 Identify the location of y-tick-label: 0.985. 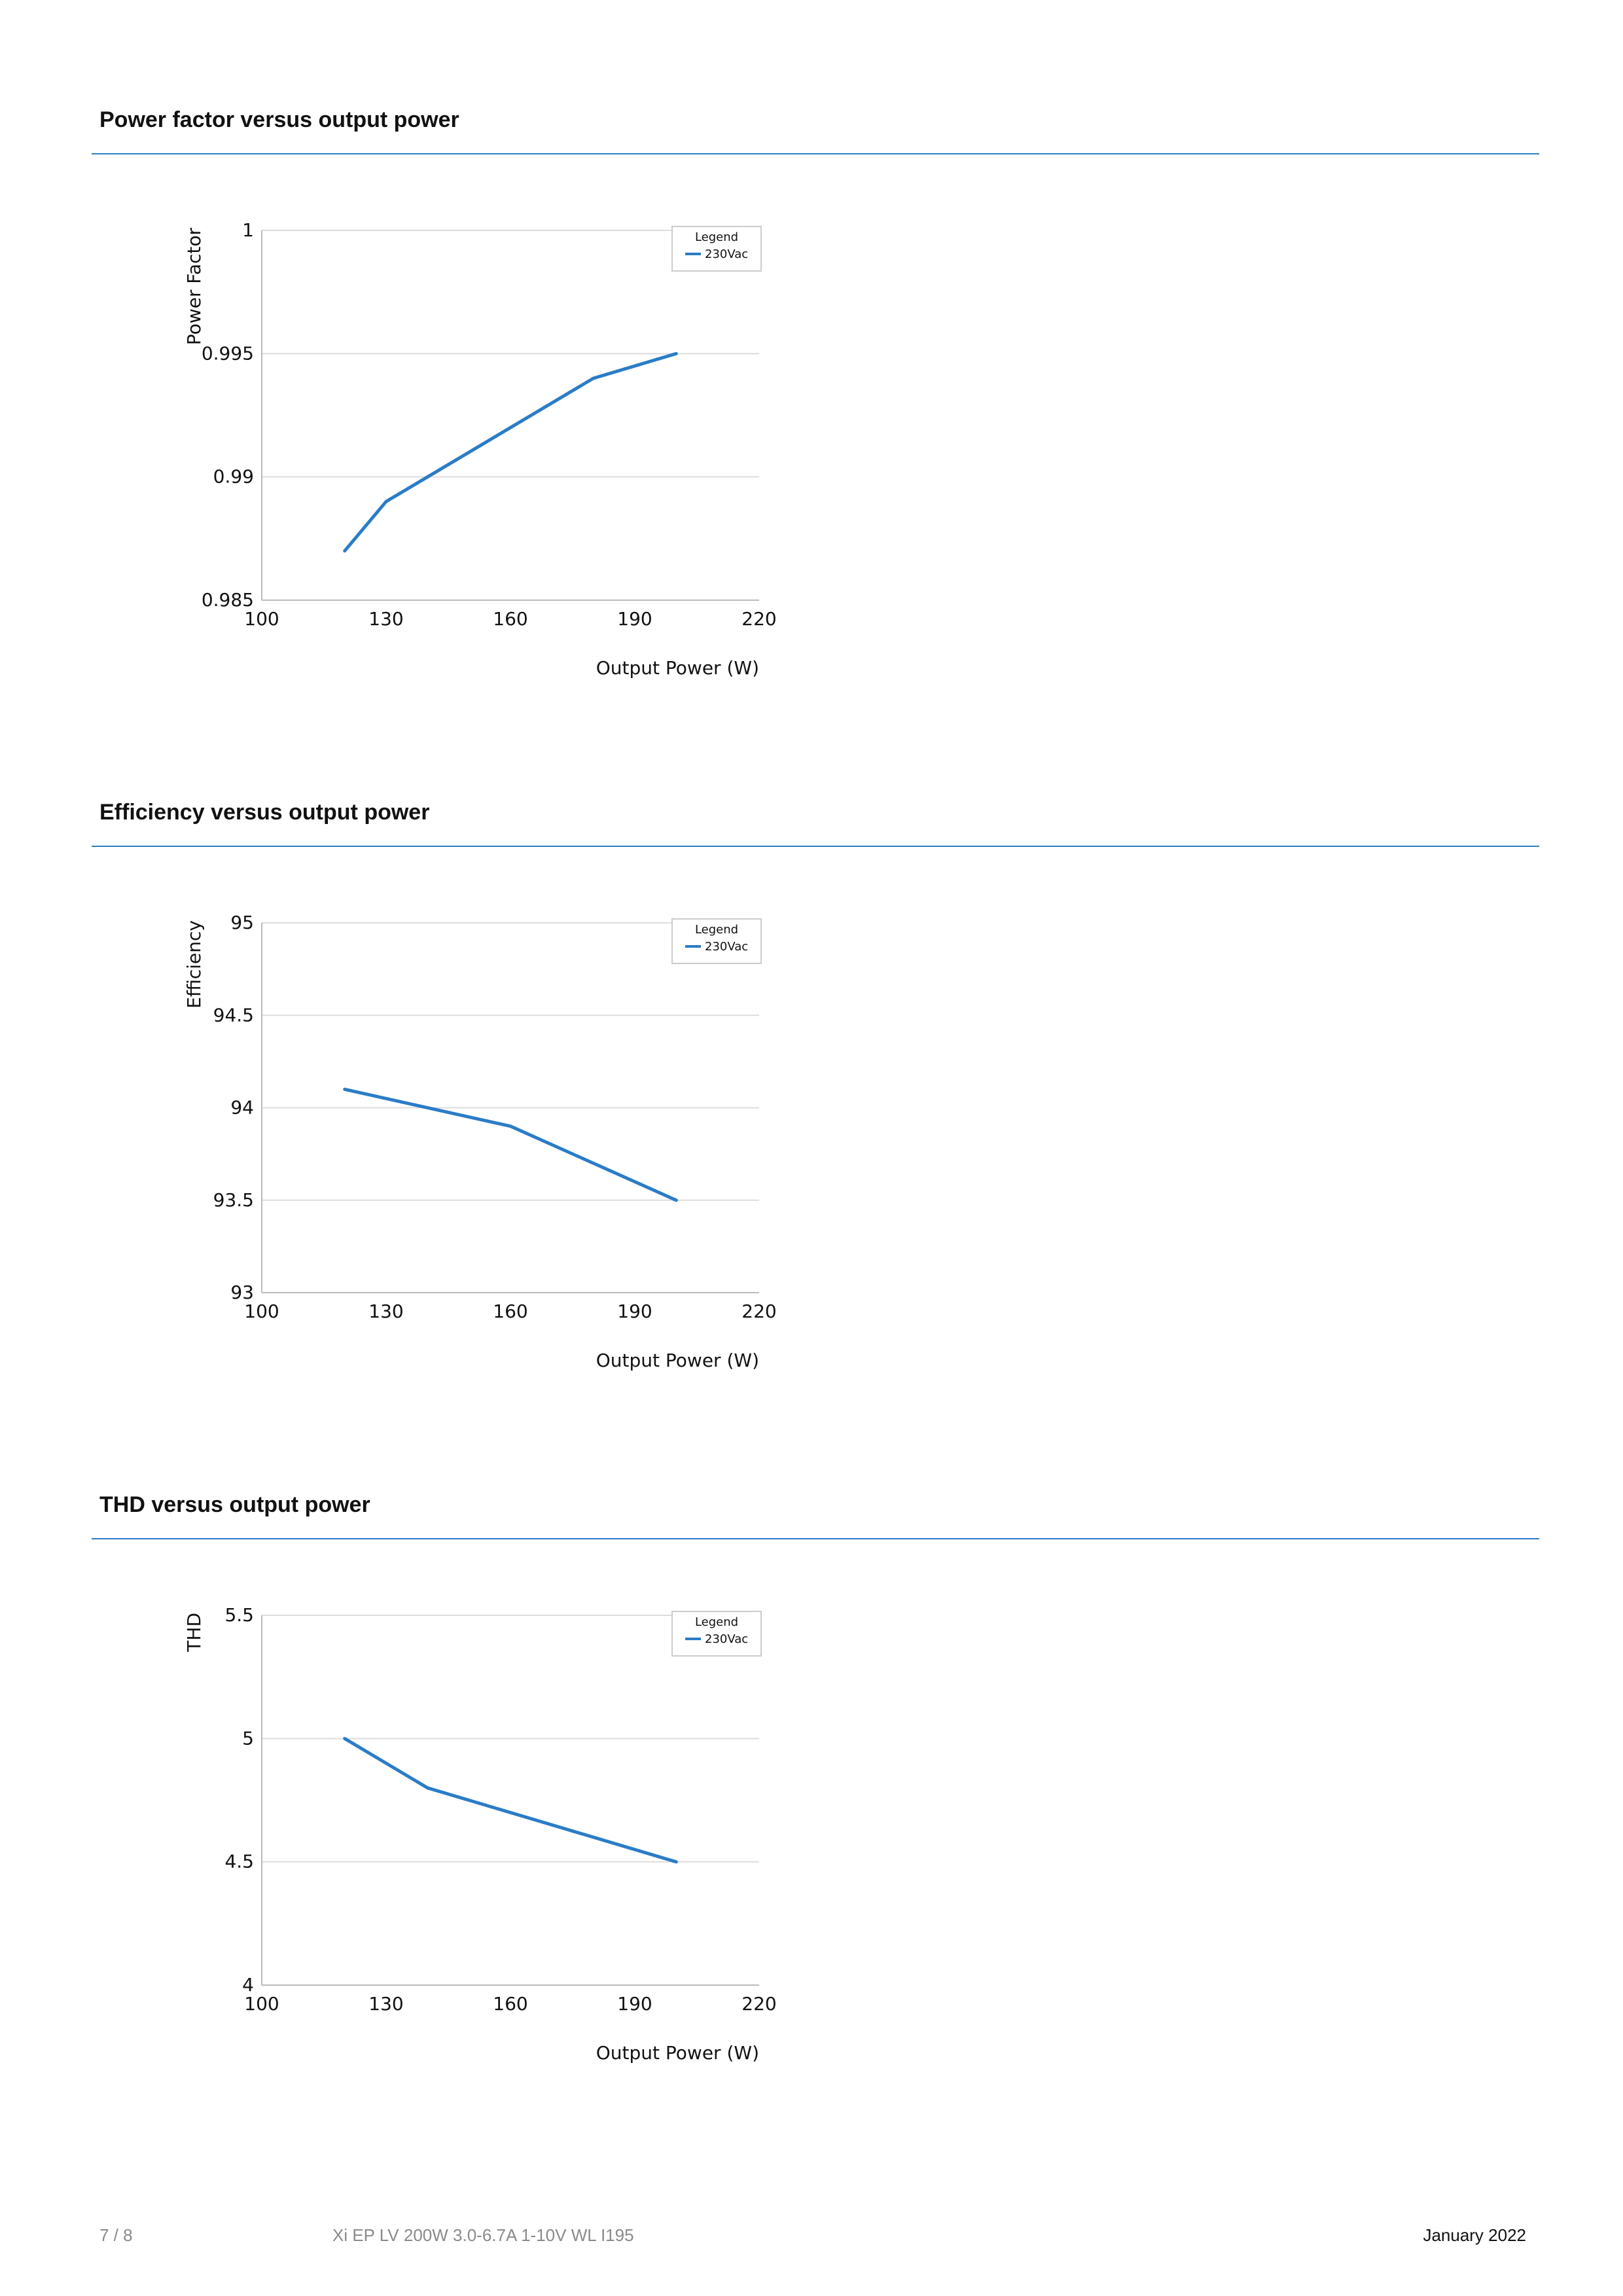
(228, 600).